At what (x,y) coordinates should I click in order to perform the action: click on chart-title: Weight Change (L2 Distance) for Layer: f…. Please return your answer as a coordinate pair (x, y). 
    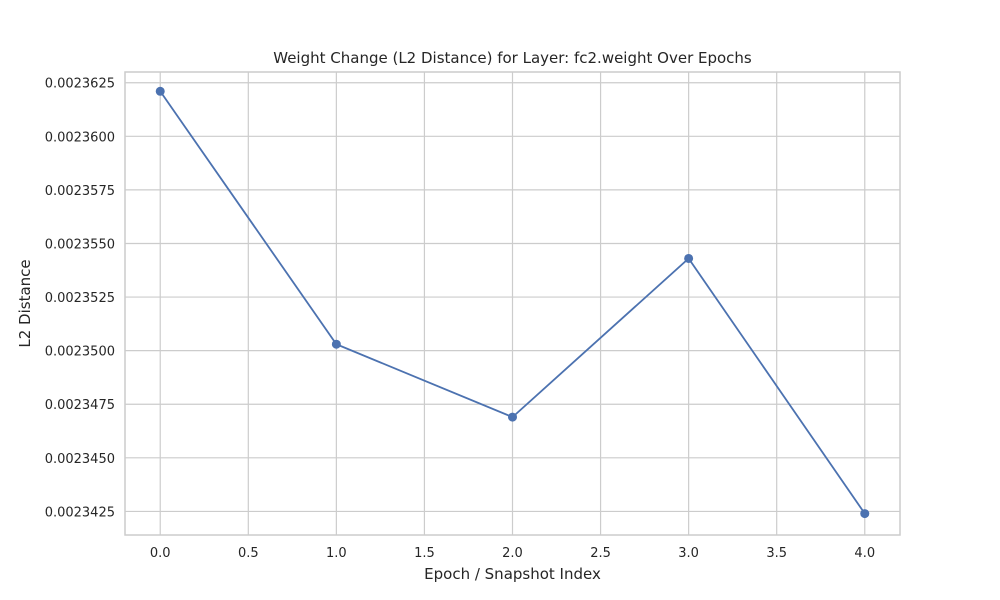
    Looking at the image, I should click on (512, 58).